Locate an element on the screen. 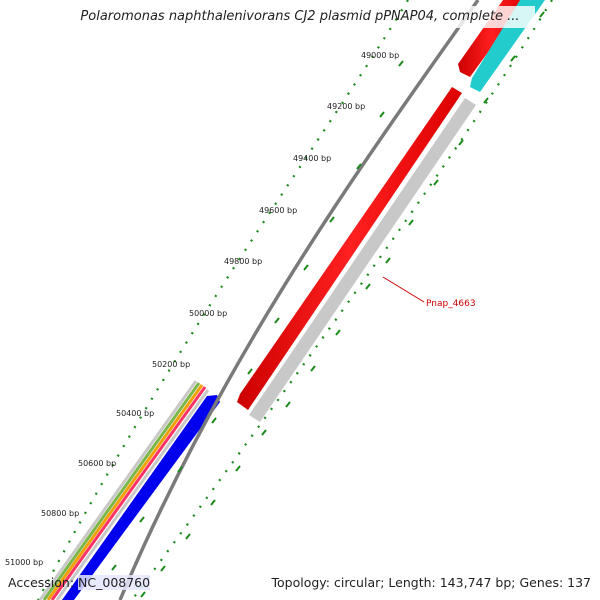 The height and width of the screenshot is (600, 600). gene-label-leader is located at coordinates (403, 289).